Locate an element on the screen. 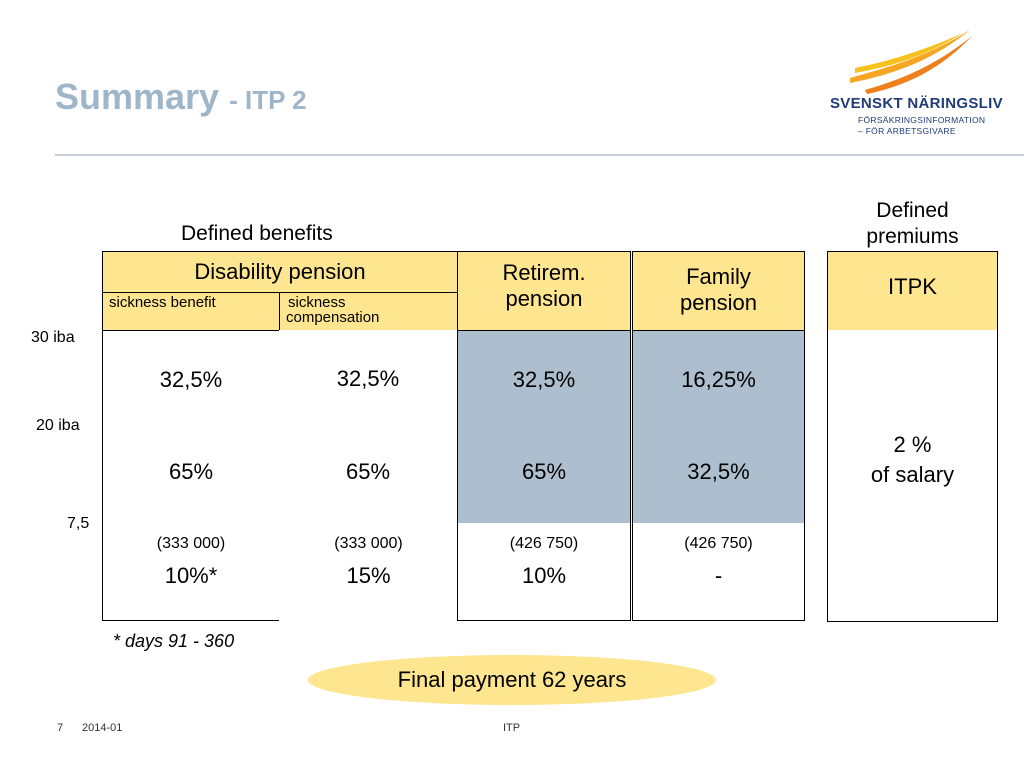 The image size is (1024, 768). svenskt-naringsliv-logo is located at coordinates (911, 62).